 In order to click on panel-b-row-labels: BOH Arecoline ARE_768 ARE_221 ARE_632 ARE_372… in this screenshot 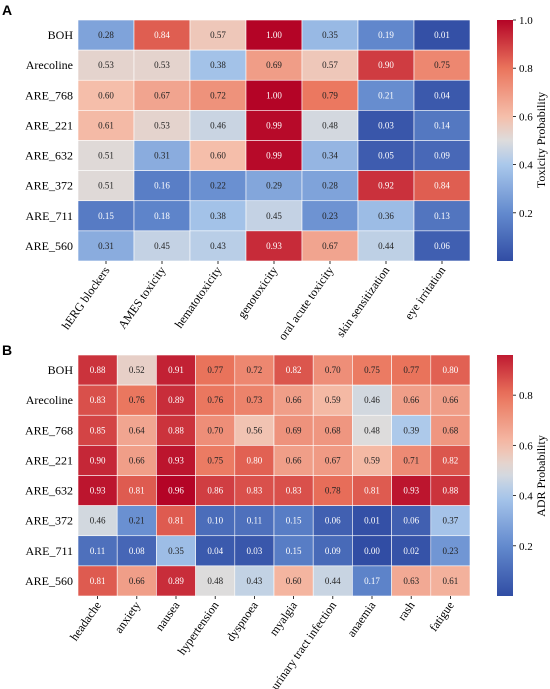, I will do `click(49, 475)`.